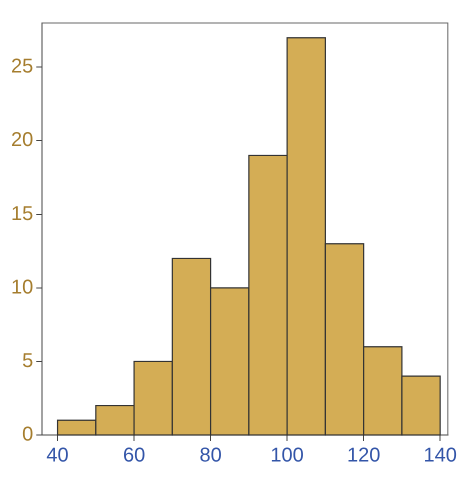 This screenshot has height=479, width=468. Describe the element at coordinates (210, 455) in the screenshot. I see `x-tick-label: 80` at that location.